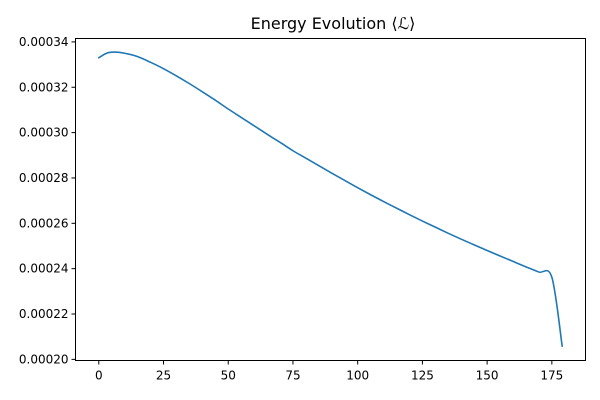 The height and width of the screenshot is (400, 600). Describe the element at coordinates (44, 223) in the screenshot. I see `y-tick-label: 0.00026` at that location.